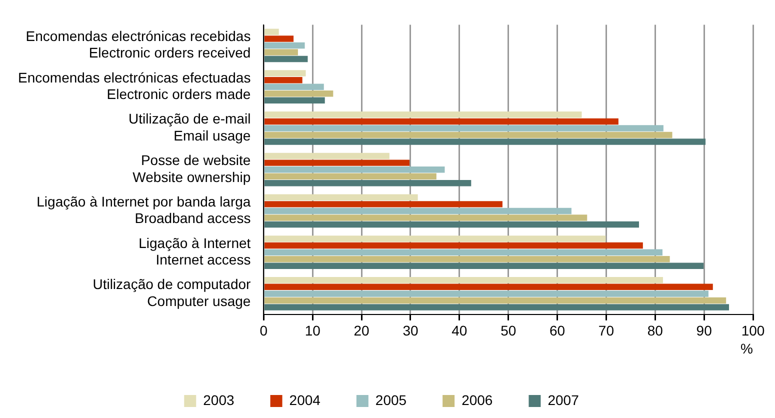 The width and height of the screenshot is (775, 418). Describe the element at coordinates (410, 330) in the screenshot. I see `x-tick-label: 30` at that location.